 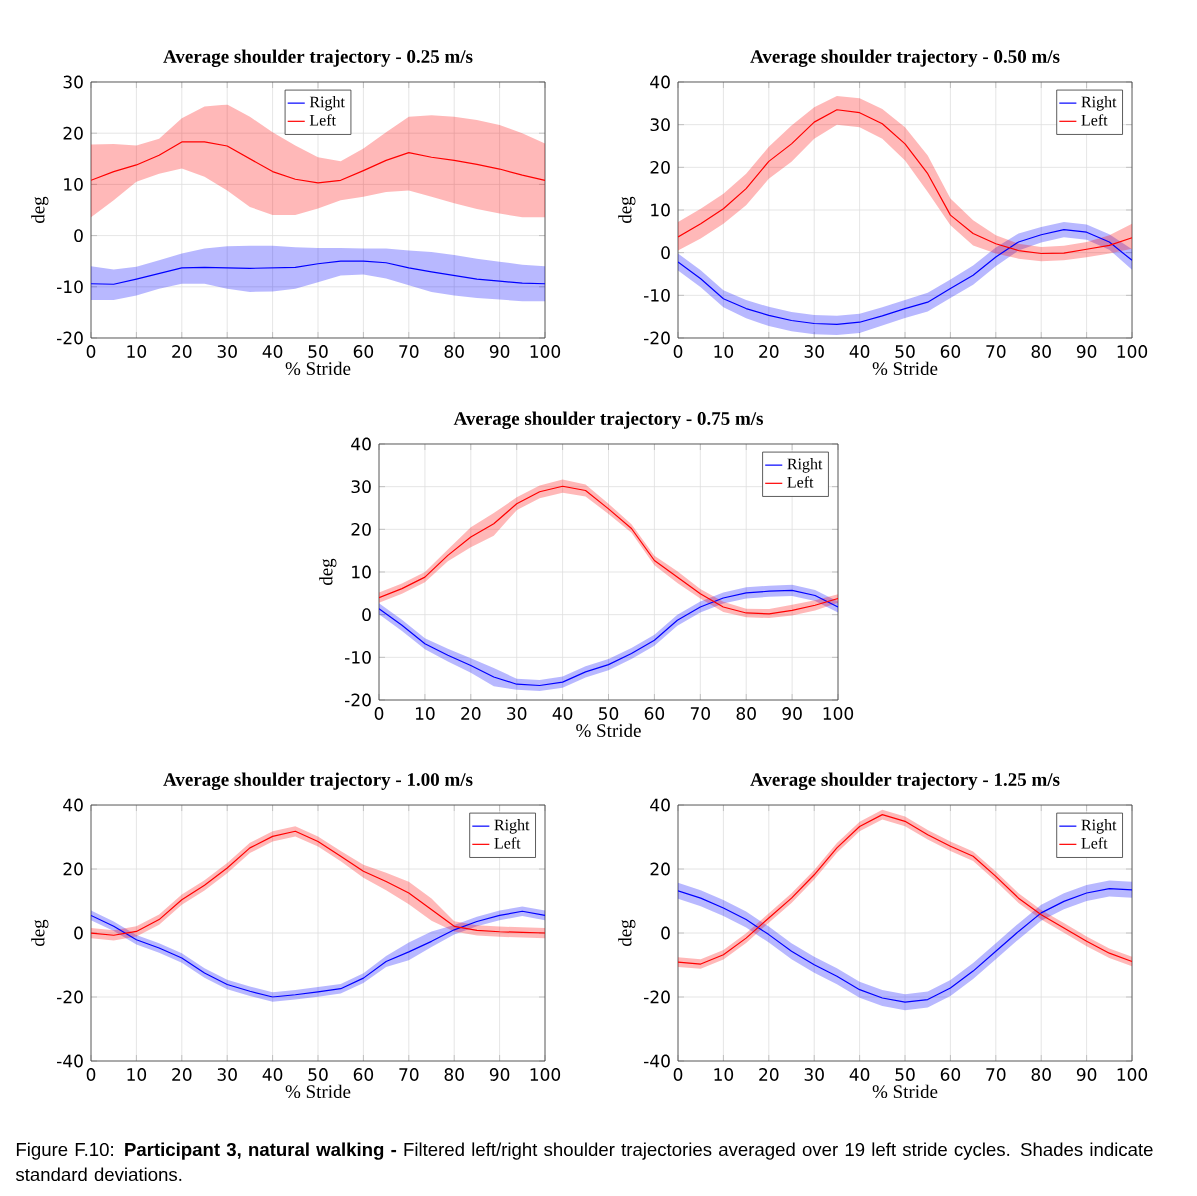 What do you see at coordinates (905, 781) in the screenshot?
I see `chart-title: Average shoulder trajectory - 1.25 m/s` at bounding box center [905, 781].